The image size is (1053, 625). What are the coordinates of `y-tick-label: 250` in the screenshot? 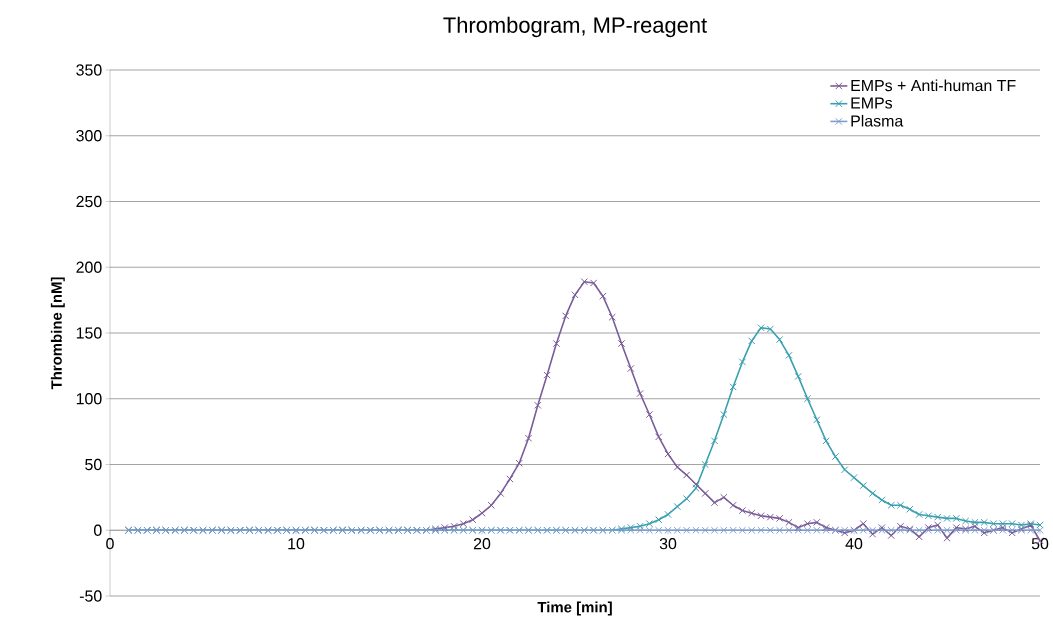 It's located at (89, 201).